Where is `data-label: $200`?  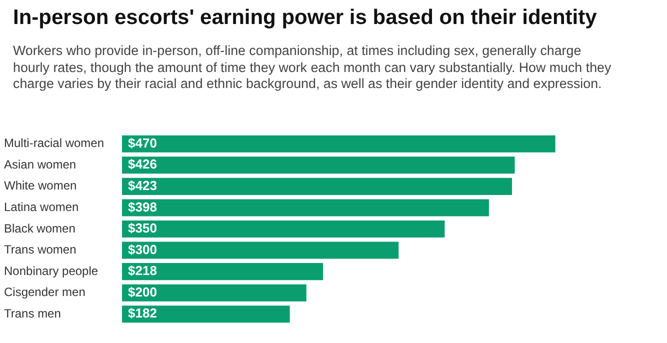 data-label: $200 is located at coordinates (142, 292).